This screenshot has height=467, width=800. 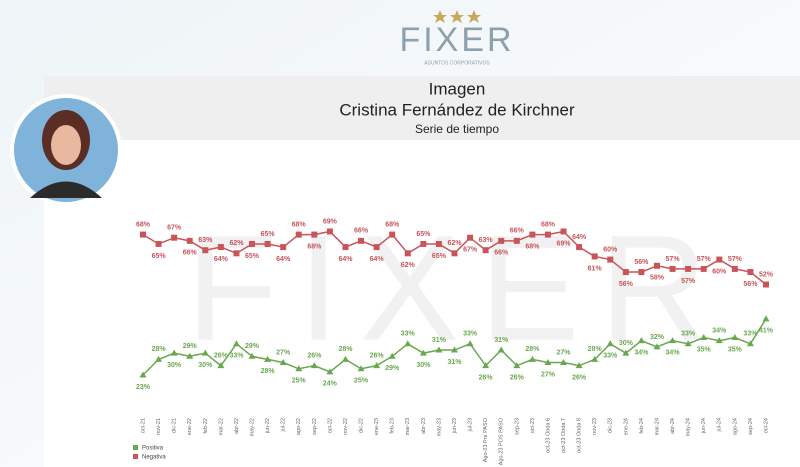 What do you see at coordinates (719, 271) in the screenshot?
I see `data-label: 60%` at bounding box center [719, 271].